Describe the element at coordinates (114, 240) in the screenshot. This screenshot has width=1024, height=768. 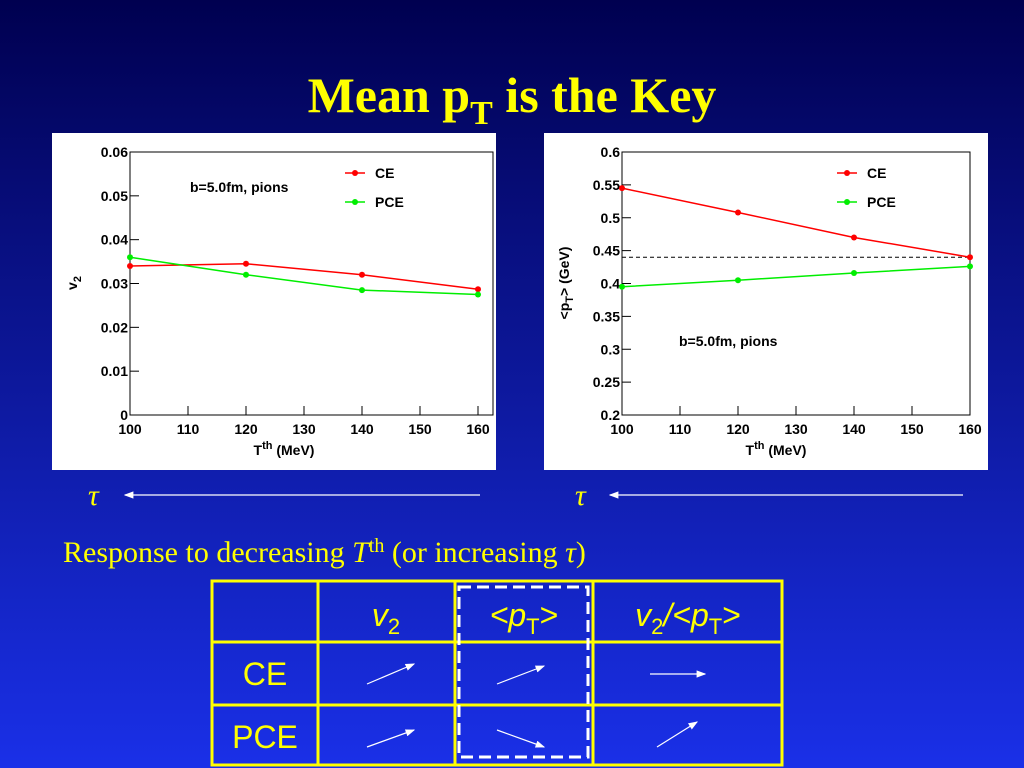
I see `y-tick-label: 0.04` at that location.